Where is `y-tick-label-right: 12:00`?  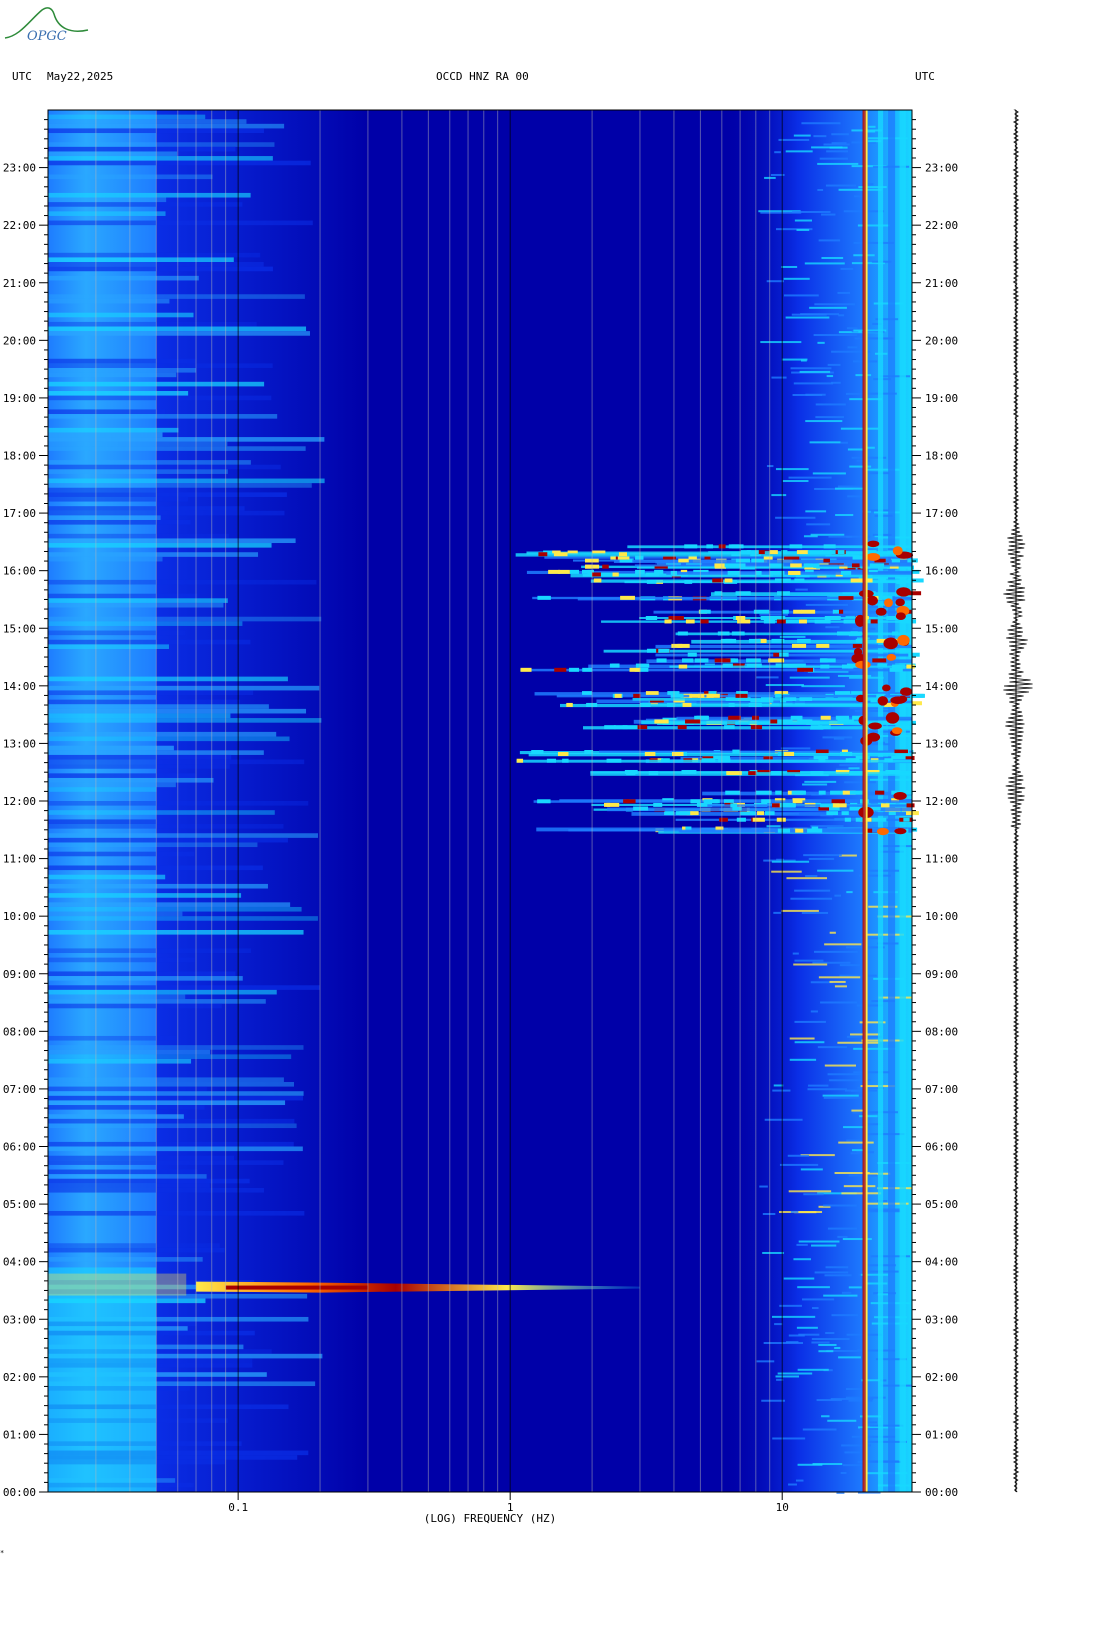
y-tick-label-right: 12:00 is located at coordinates (941, 801).